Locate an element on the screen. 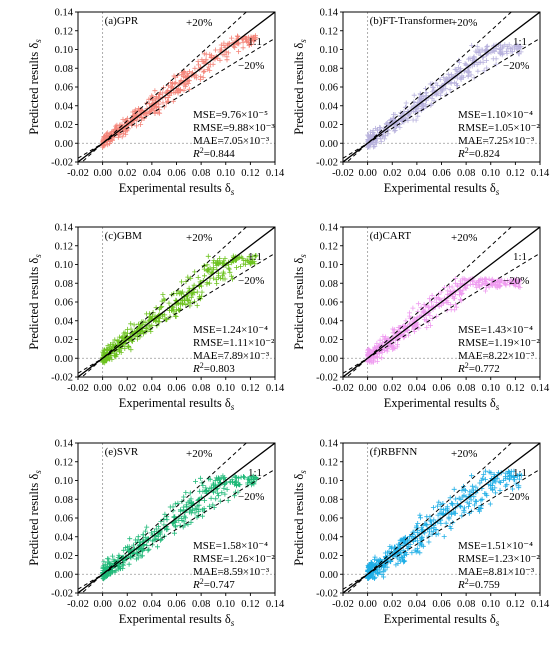 The width and height of the screenshot is (550, 654). stat-line: RMSE=1.11×10⁻² is located at coordinates (234, 343).